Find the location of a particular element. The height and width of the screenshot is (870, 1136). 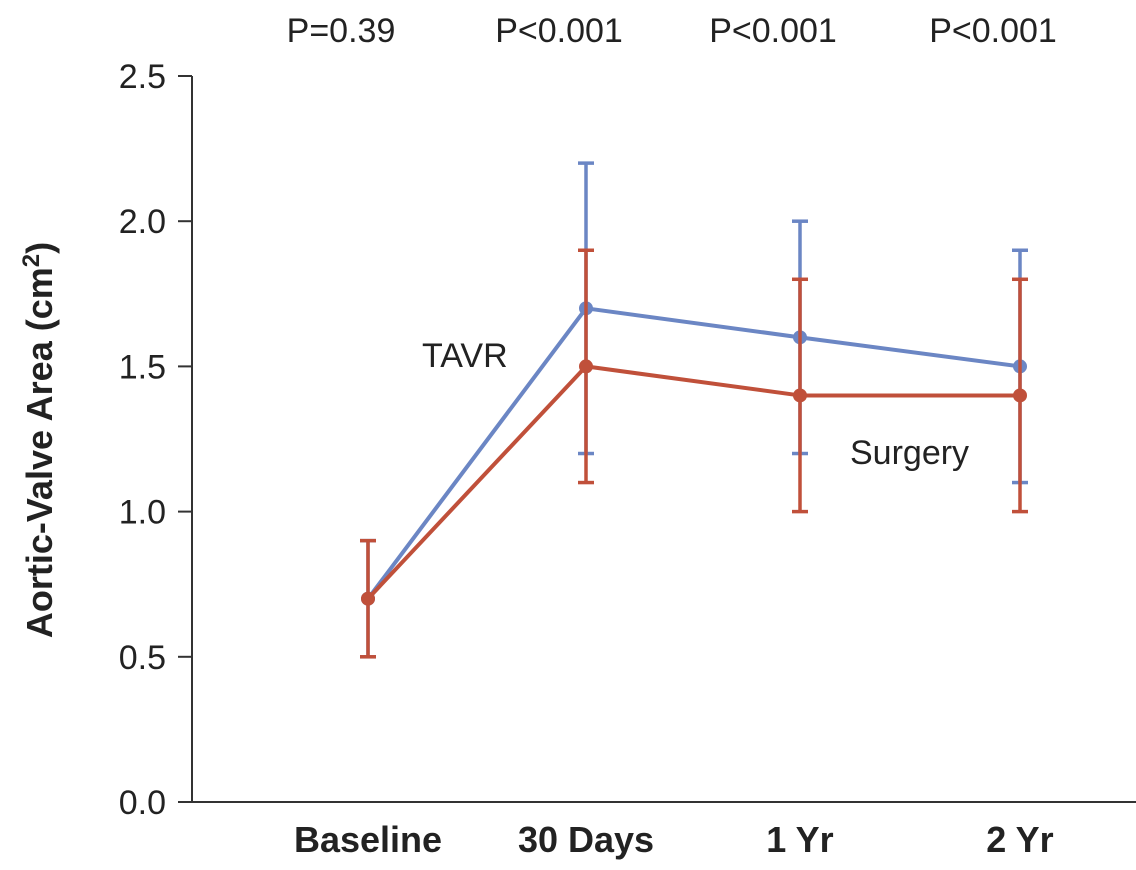

p-value-label: P=0.39 is located at coordinates (341, 31).